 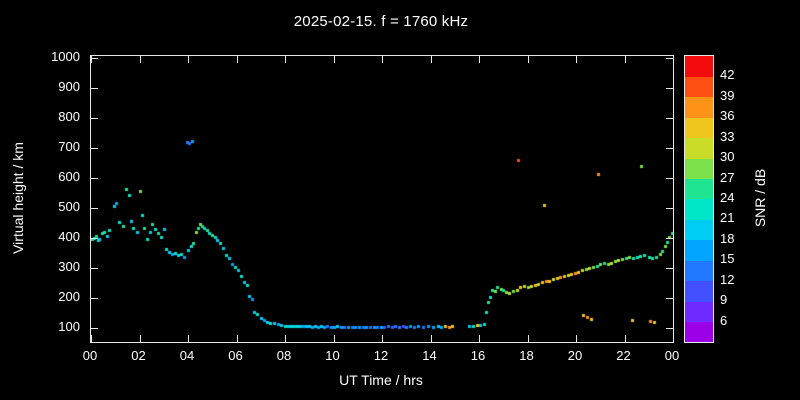 I want to click on x-tick-label: 22, so click(x=623, y=355).